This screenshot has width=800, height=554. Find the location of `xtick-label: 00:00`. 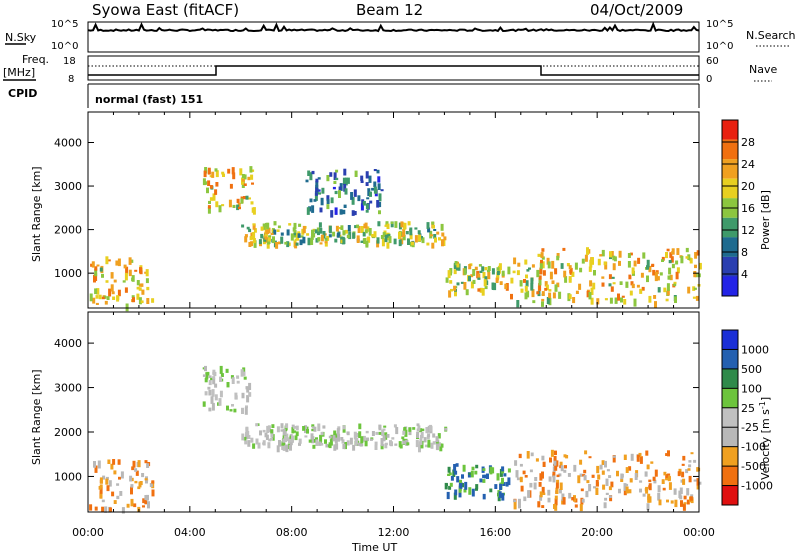

xtick-label: 00:00 is located at coordinates (699, 532).